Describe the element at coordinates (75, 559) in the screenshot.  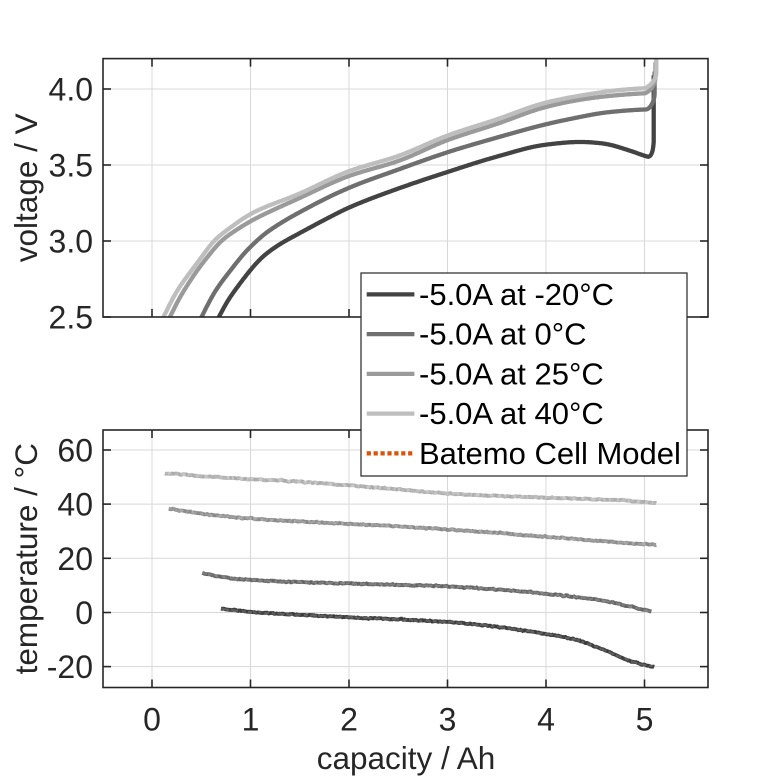
I see `svg-text: 20` at that location.